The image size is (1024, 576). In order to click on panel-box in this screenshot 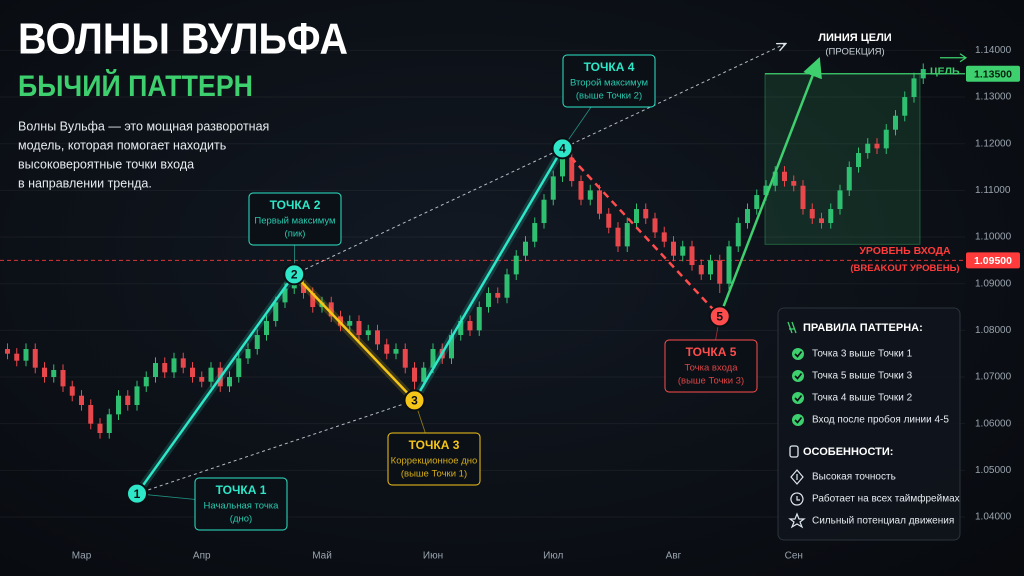, I will do `click(869, 424)`.